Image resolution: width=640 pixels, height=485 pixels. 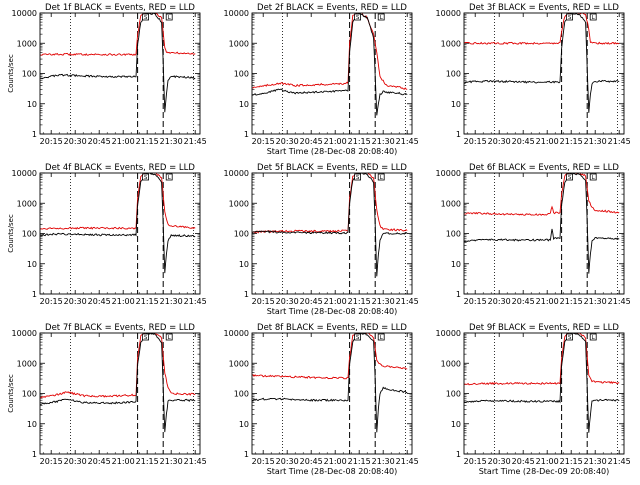 I want to click on panel-title: Det 6f BLACK = Events, RED = LLD, so click(x=544, y=168).